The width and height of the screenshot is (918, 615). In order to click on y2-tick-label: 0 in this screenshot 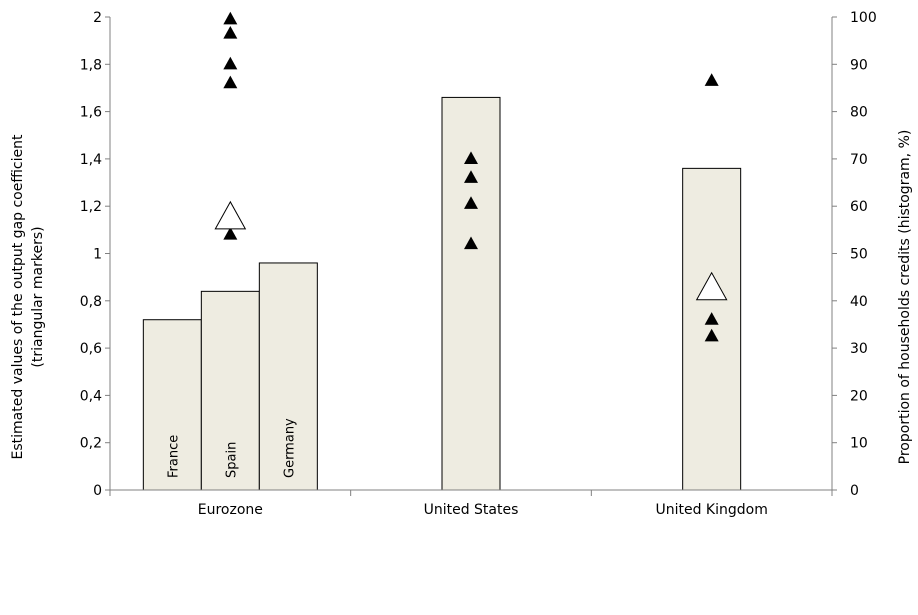, I will do `click(854, 491)`.